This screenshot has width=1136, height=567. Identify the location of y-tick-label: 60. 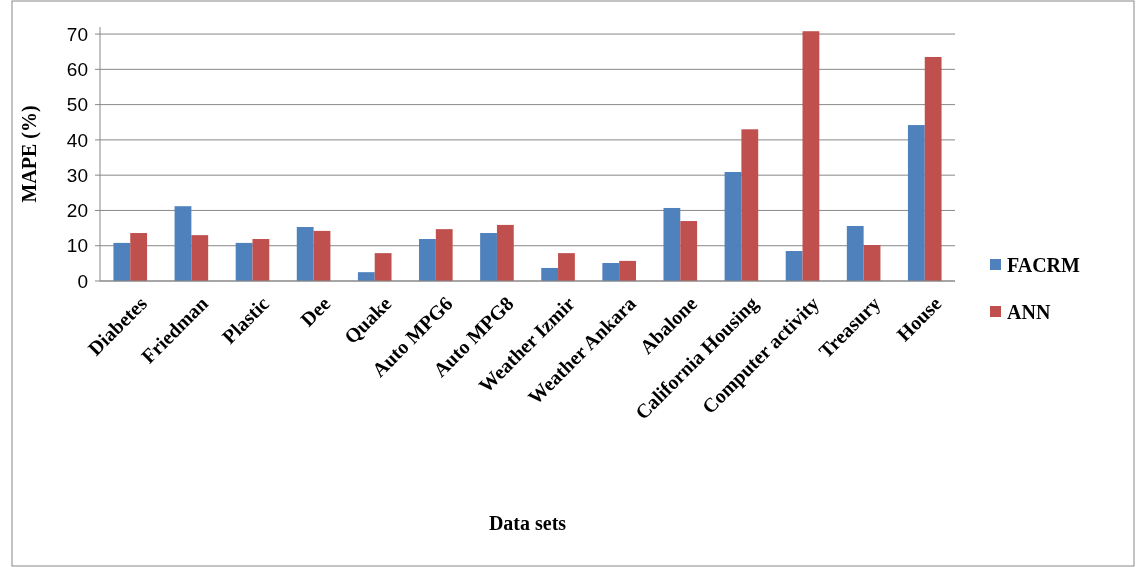
(77, 69).